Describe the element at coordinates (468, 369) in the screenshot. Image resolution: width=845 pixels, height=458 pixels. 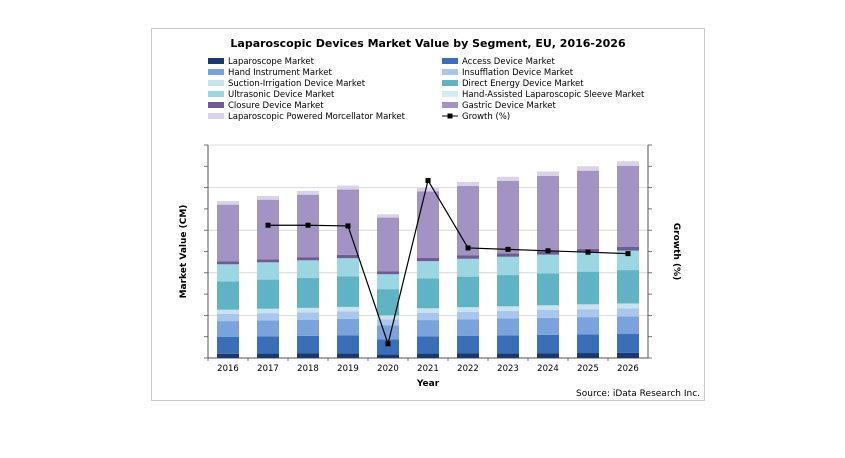
I see `x-tick-label: 2022` at that location.